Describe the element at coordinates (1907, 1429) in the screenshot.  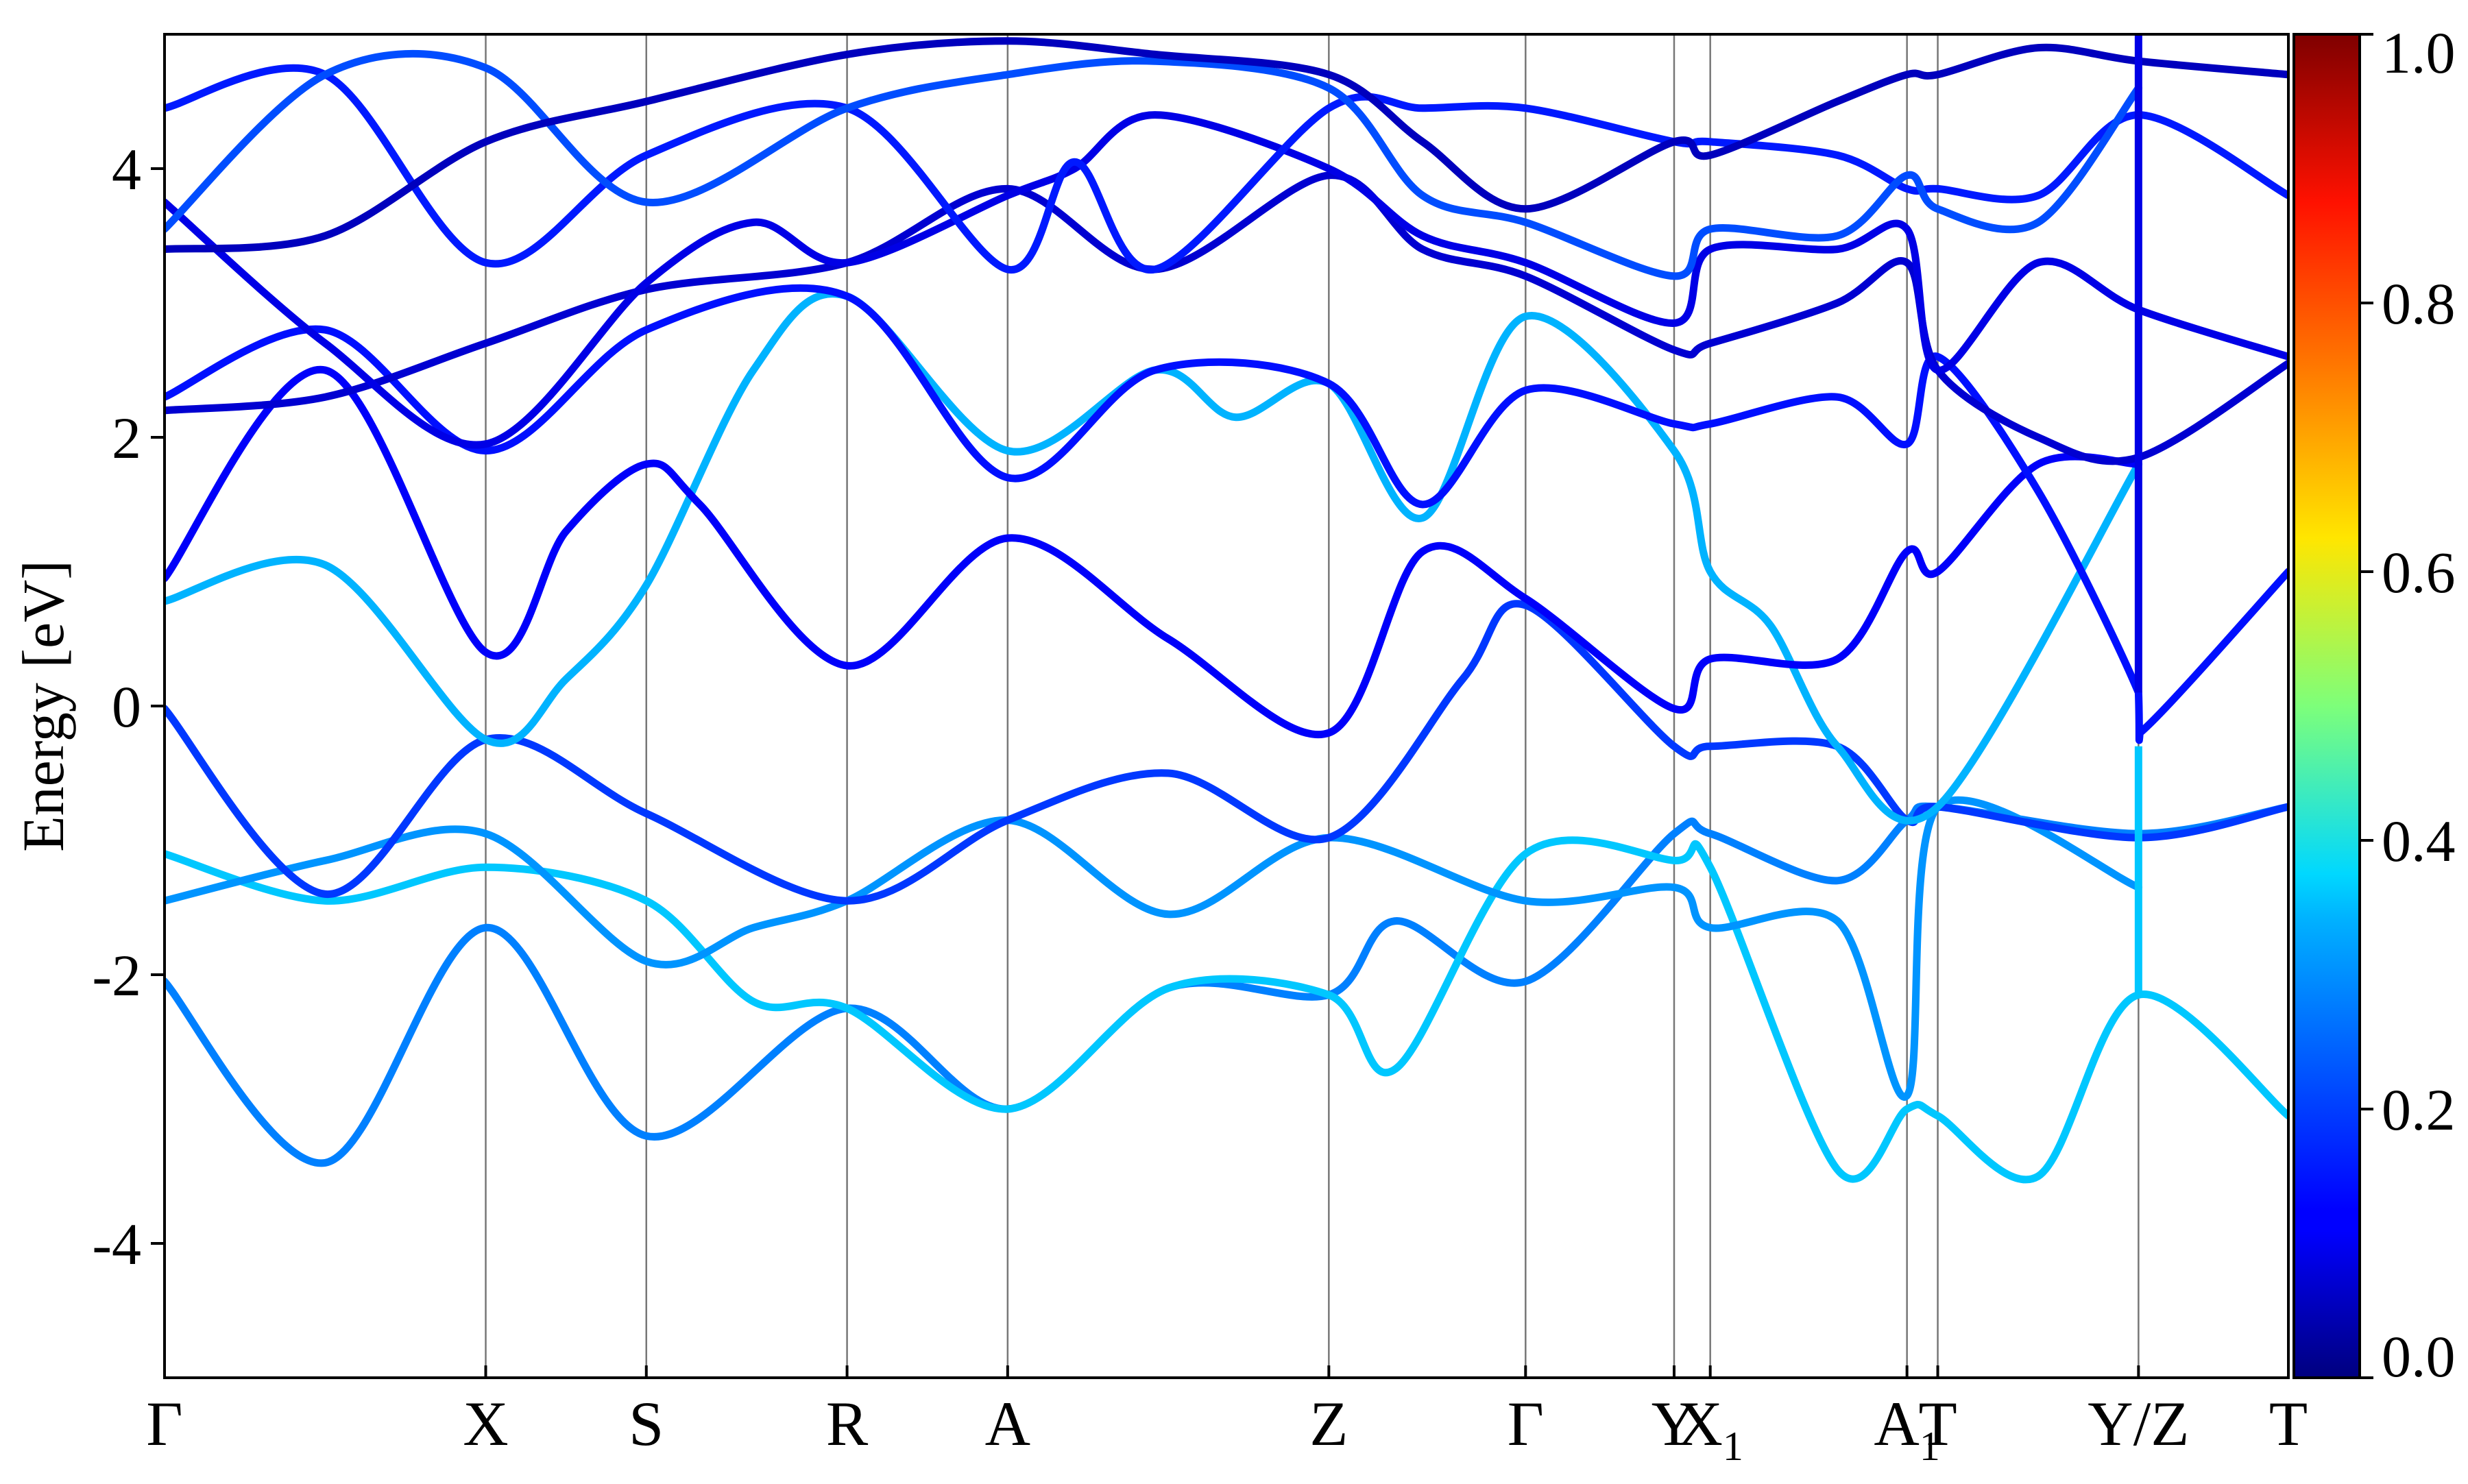
I see `k-point-label: A1` at that location.